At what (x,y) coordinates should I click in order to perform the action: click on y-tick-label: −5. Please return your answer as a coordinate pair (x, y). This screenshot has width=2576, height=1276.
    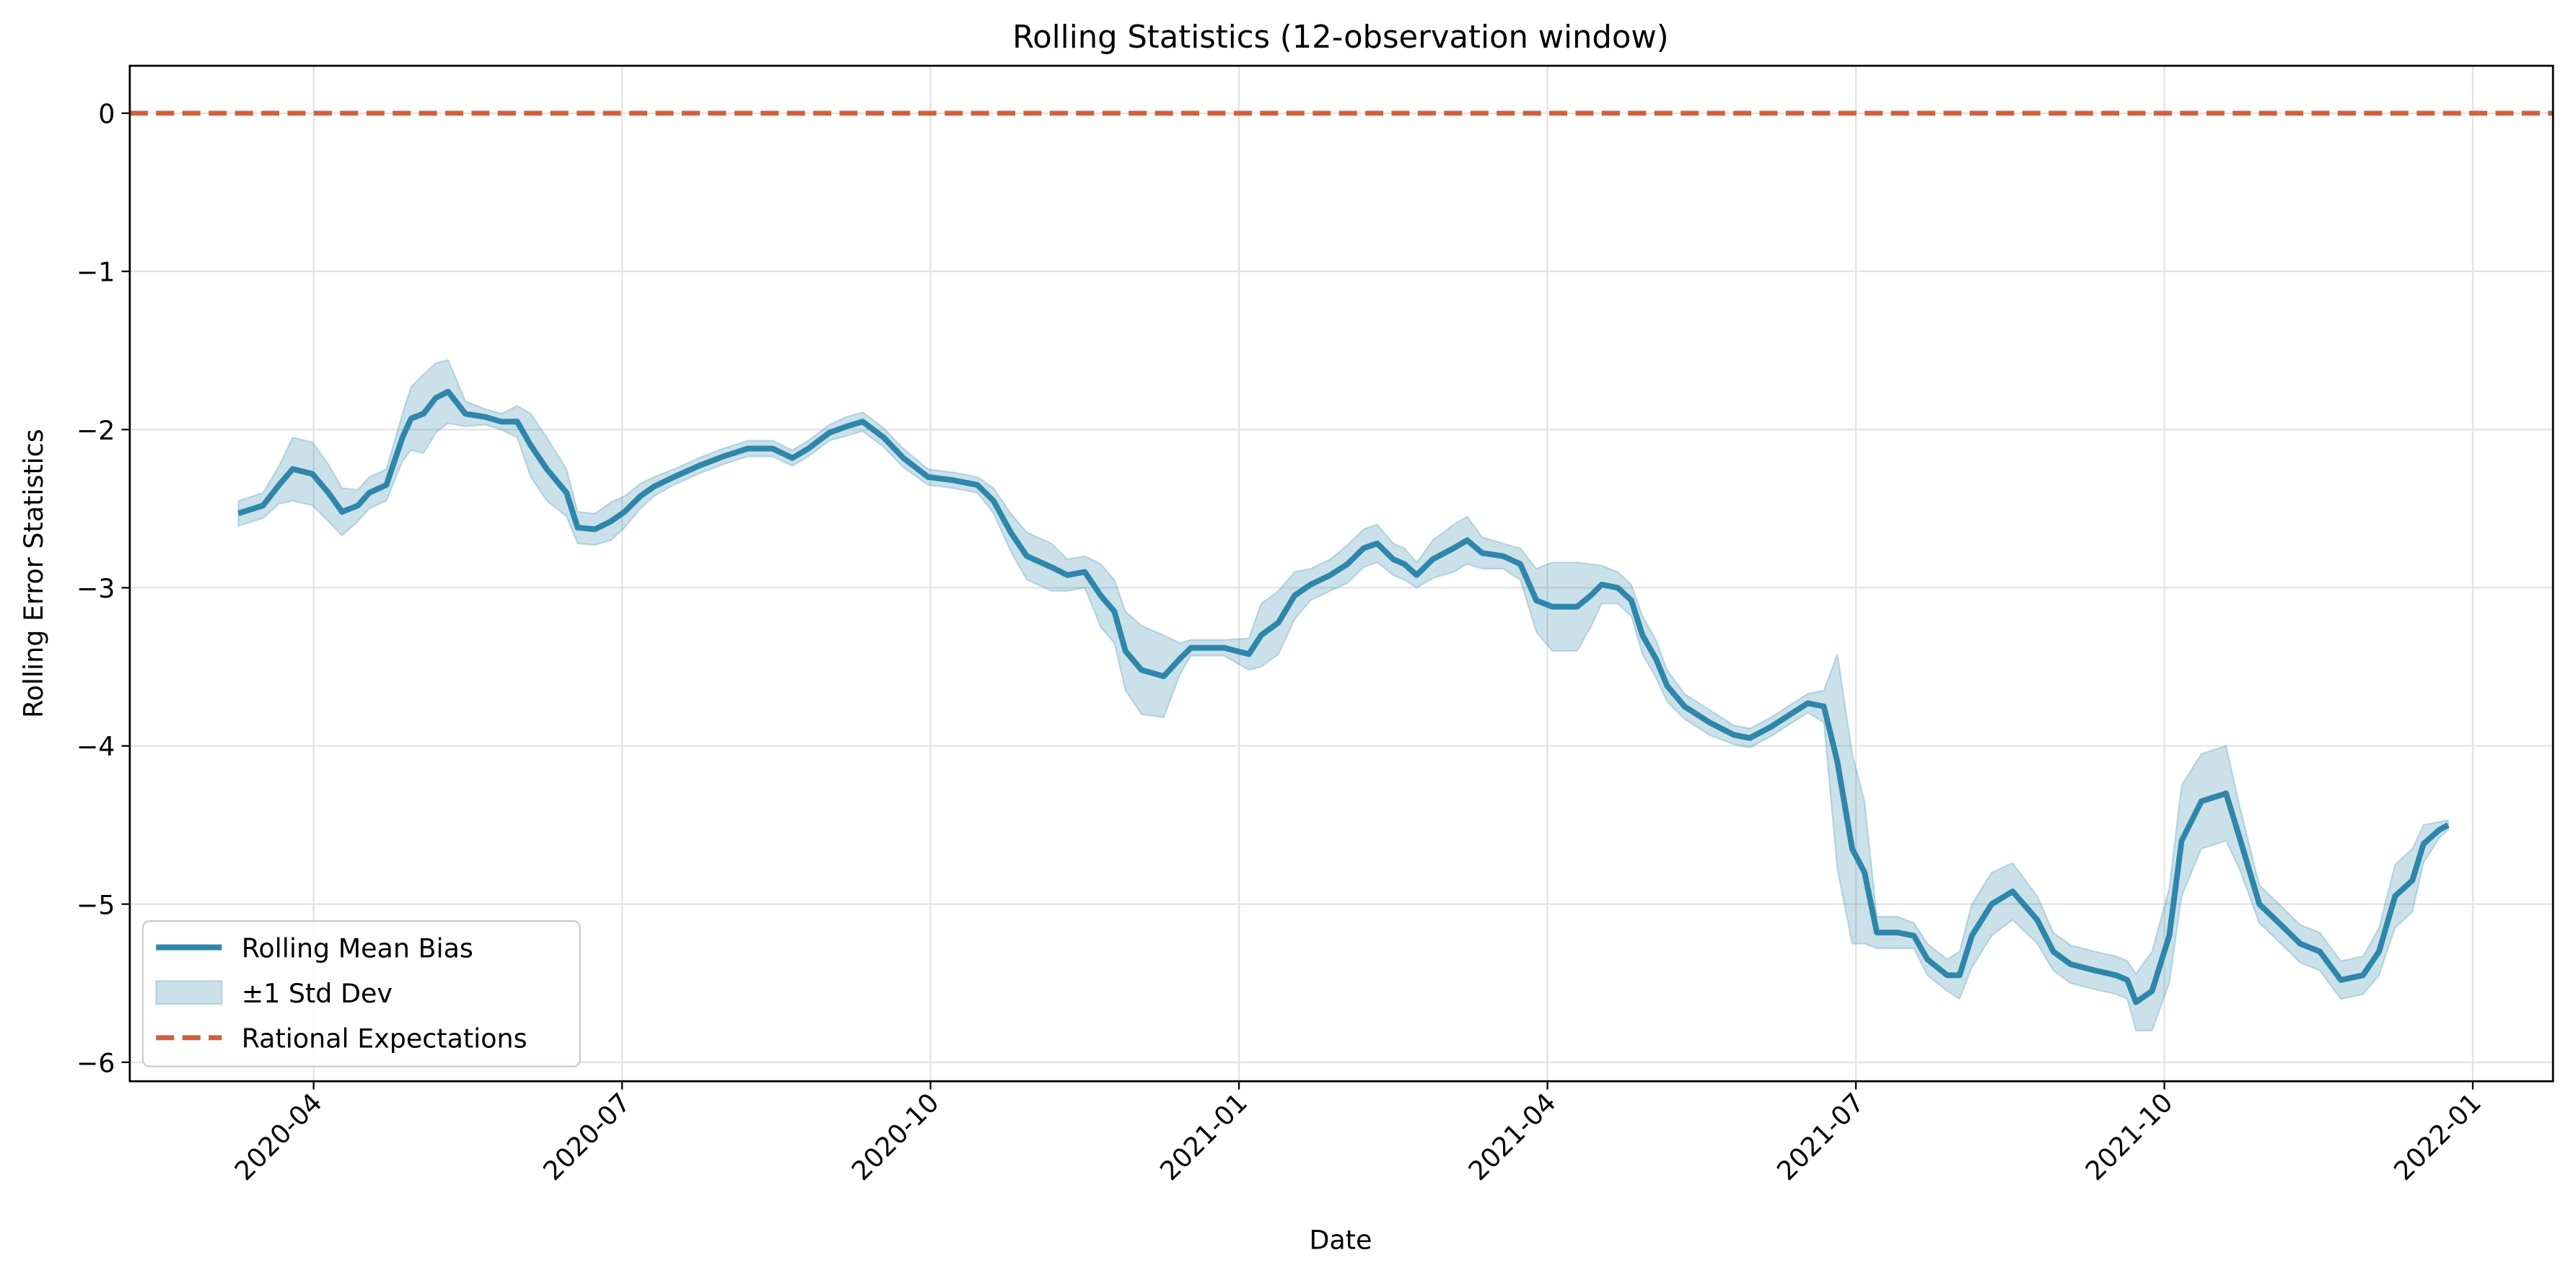
    Looking at the image, I should click on (95, 904).